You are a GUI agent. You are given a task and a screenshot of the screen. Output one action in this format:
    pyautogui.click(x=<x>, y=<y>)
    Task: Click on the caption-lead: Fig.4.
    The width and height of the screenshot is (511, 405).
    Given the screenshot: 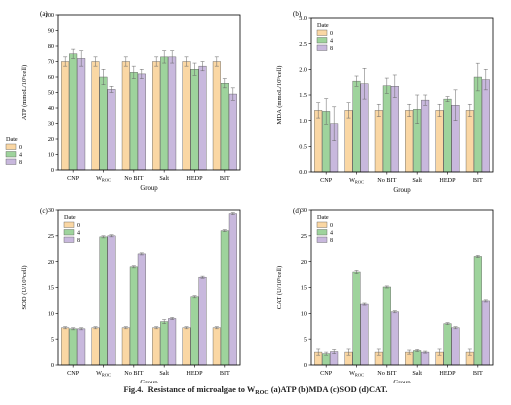 What is the action you would take?
    pyautogui.click(x=133, y=389)
    